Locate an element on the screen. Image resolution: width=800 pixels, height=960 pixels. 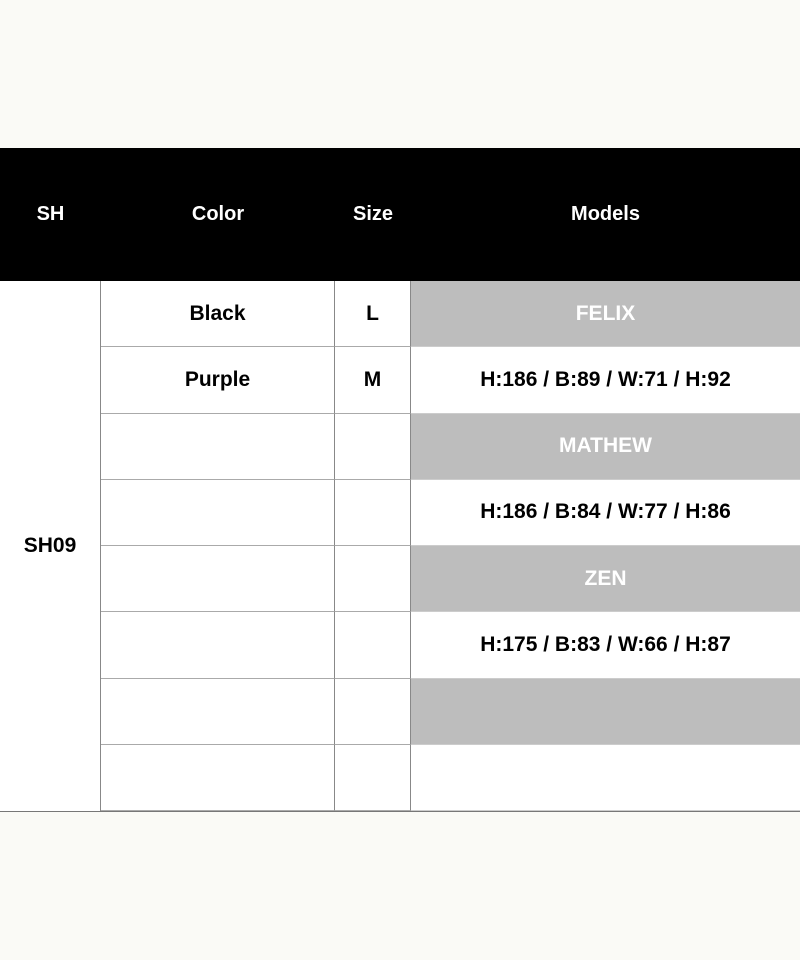
model-cell: H:186 / B:84 / W:77 / H:86 is located at coordinates (605, 513).